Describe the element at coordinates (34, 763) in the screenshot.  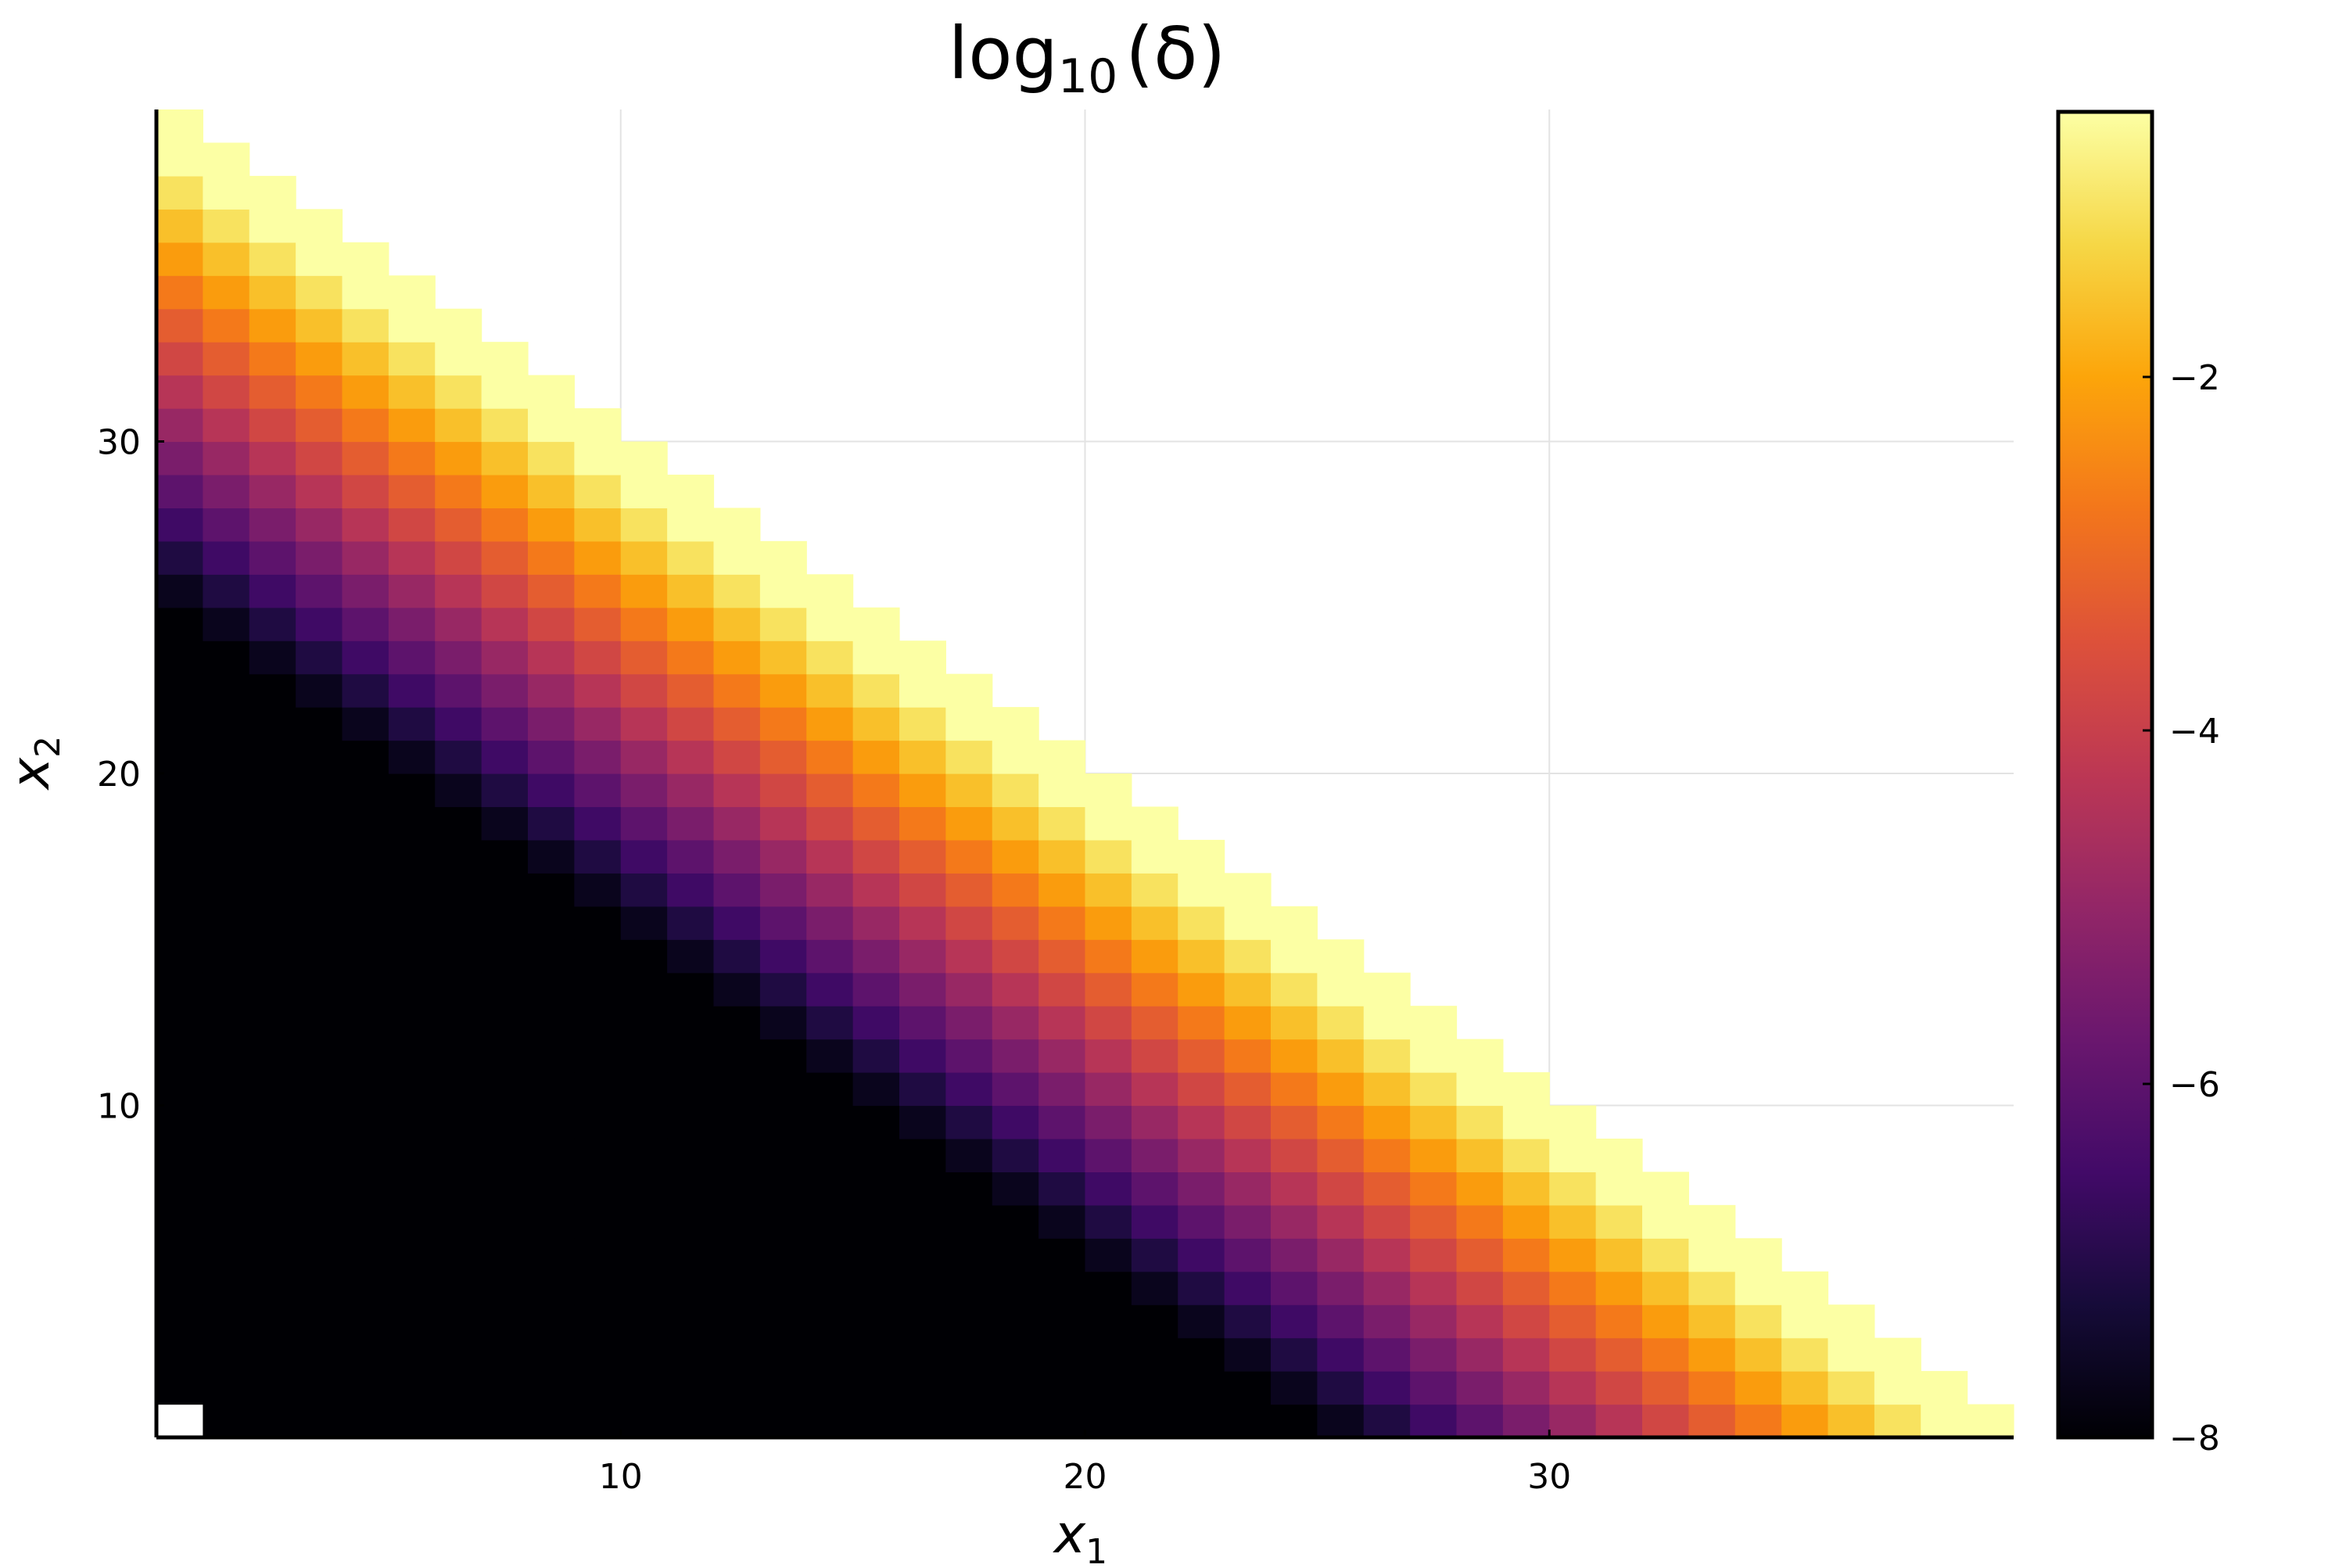
I see `y-axis-label: x2` at that location.